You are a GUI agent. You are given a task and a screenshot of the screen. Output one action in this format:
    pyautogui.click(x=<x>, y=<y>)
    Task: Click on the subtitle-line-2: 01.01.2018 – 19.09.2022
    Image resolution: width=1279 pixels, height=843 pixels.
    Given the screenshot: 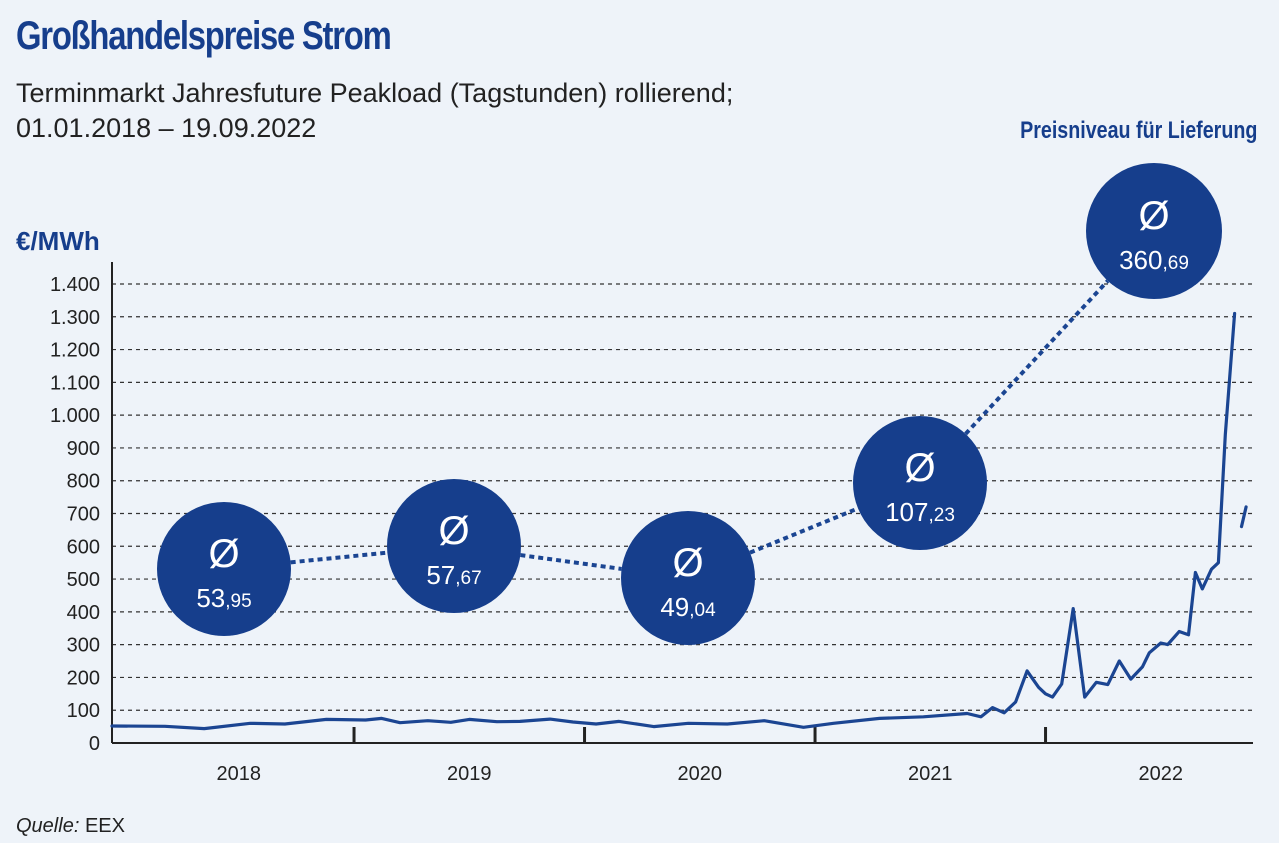 What is the action you would take?
    pyautogui.click(x=166, y=128)
    